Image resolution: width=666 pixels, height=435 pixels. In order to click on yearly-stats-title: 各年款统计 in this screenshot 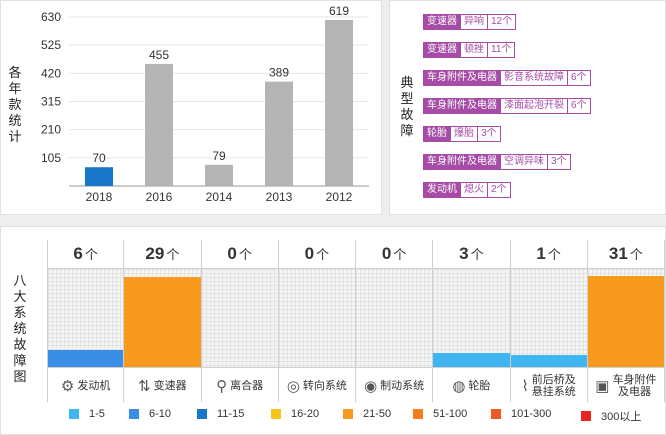, I will do `click(15, 104)`.